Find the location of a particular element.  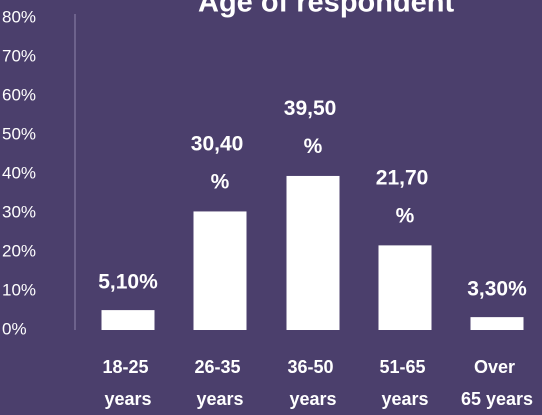

x-tick-label: 26-35 years is located at coordinates (219, 383).